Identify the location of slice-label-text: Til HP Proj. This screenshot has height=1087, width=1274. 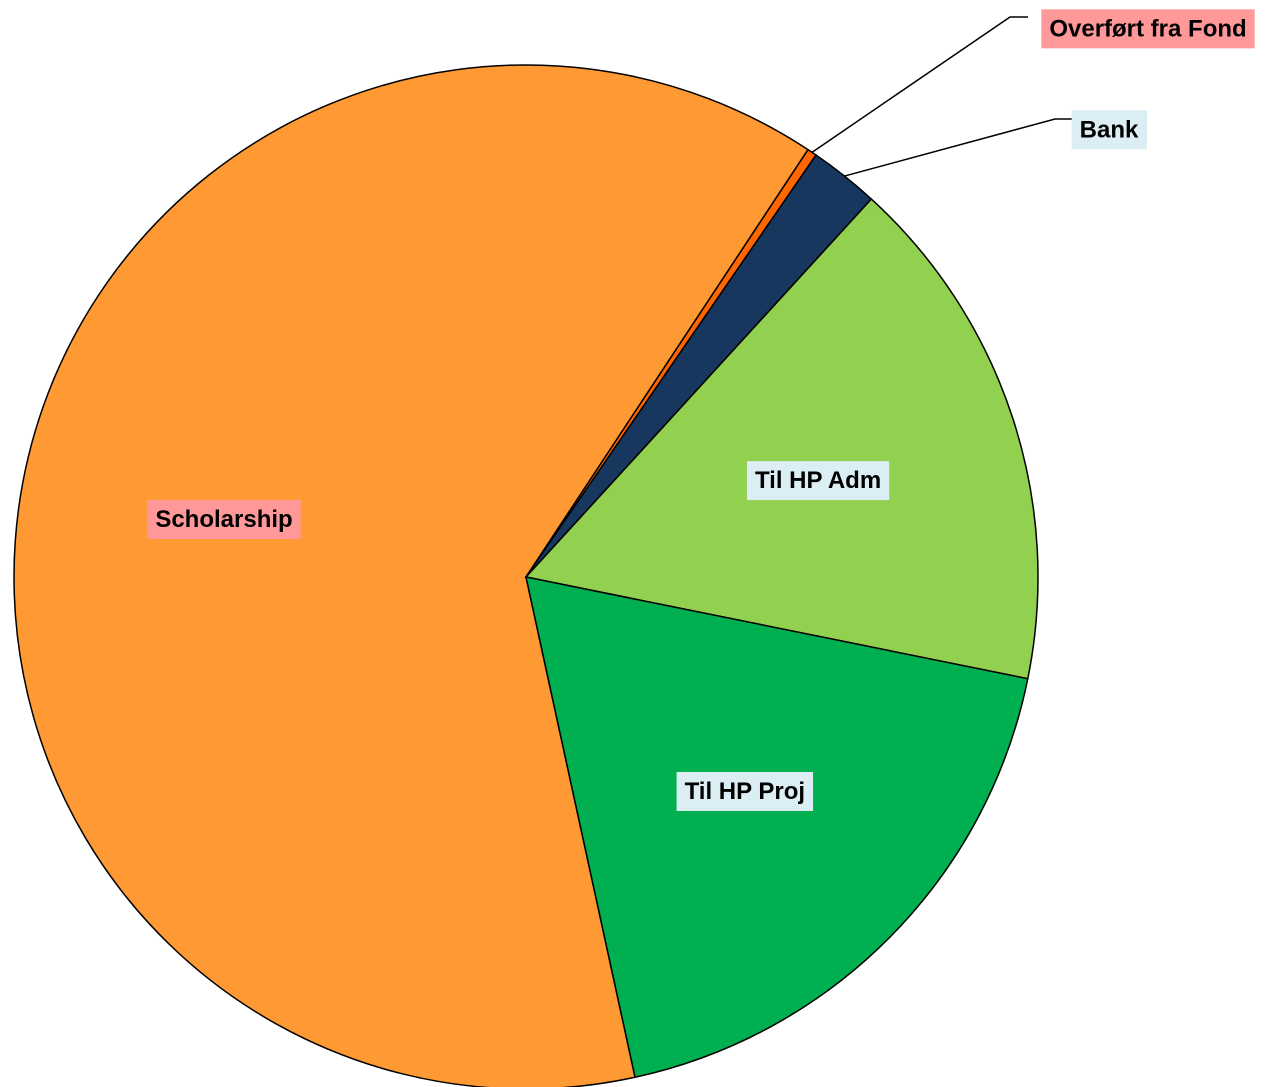
(745, 791).